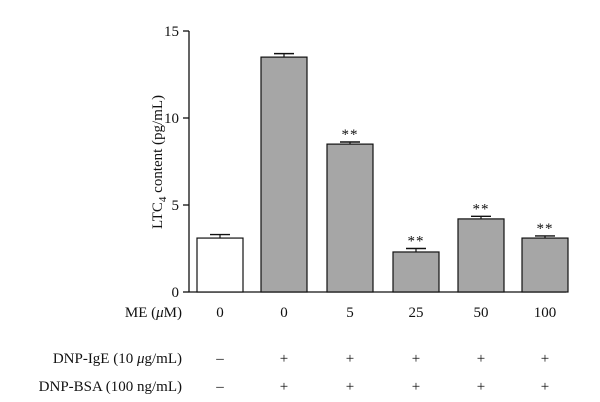 The width and height of the screenshot is (600, 402). Describe the element at coordinates (416, 242) in the screenshot. I see `significance-marker-3: **` at that location.